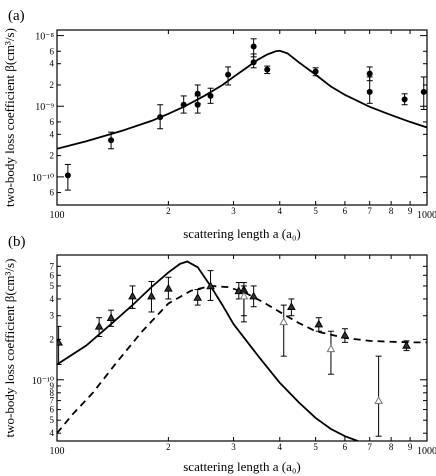 Image resolution: width=436 pixels, height=476 pixels. I want to click on panel-label: (a), so click(16, 16).